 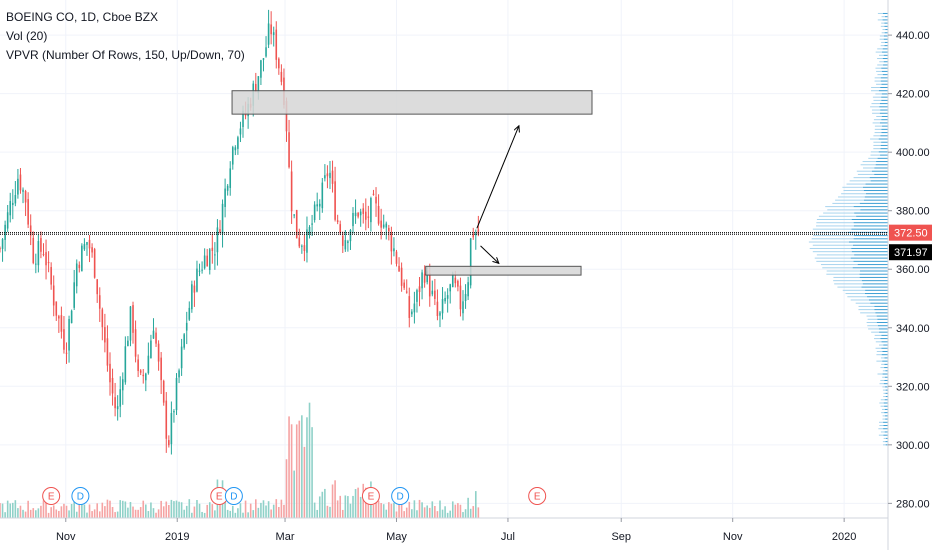 I want to click on legend-vpvr: VPVR (Number Of Rows, 150, Up/Down, 70), so click(x=125, y=55).